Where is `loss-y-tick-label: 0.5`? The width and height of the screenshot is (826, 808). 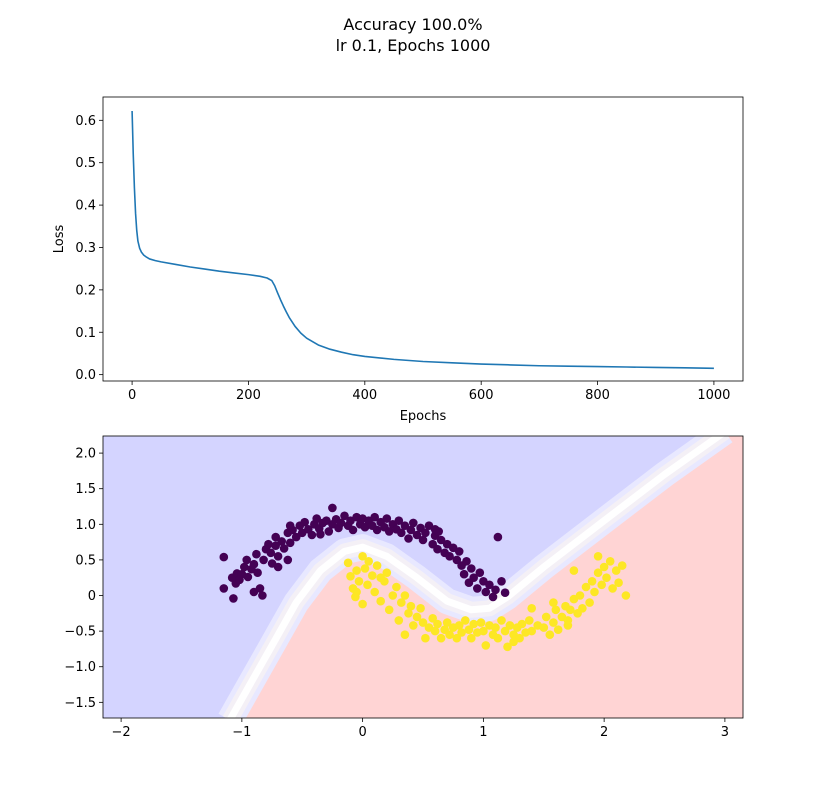 loss-y-tick-label: 0.5 is located at coordinates (85, 163).